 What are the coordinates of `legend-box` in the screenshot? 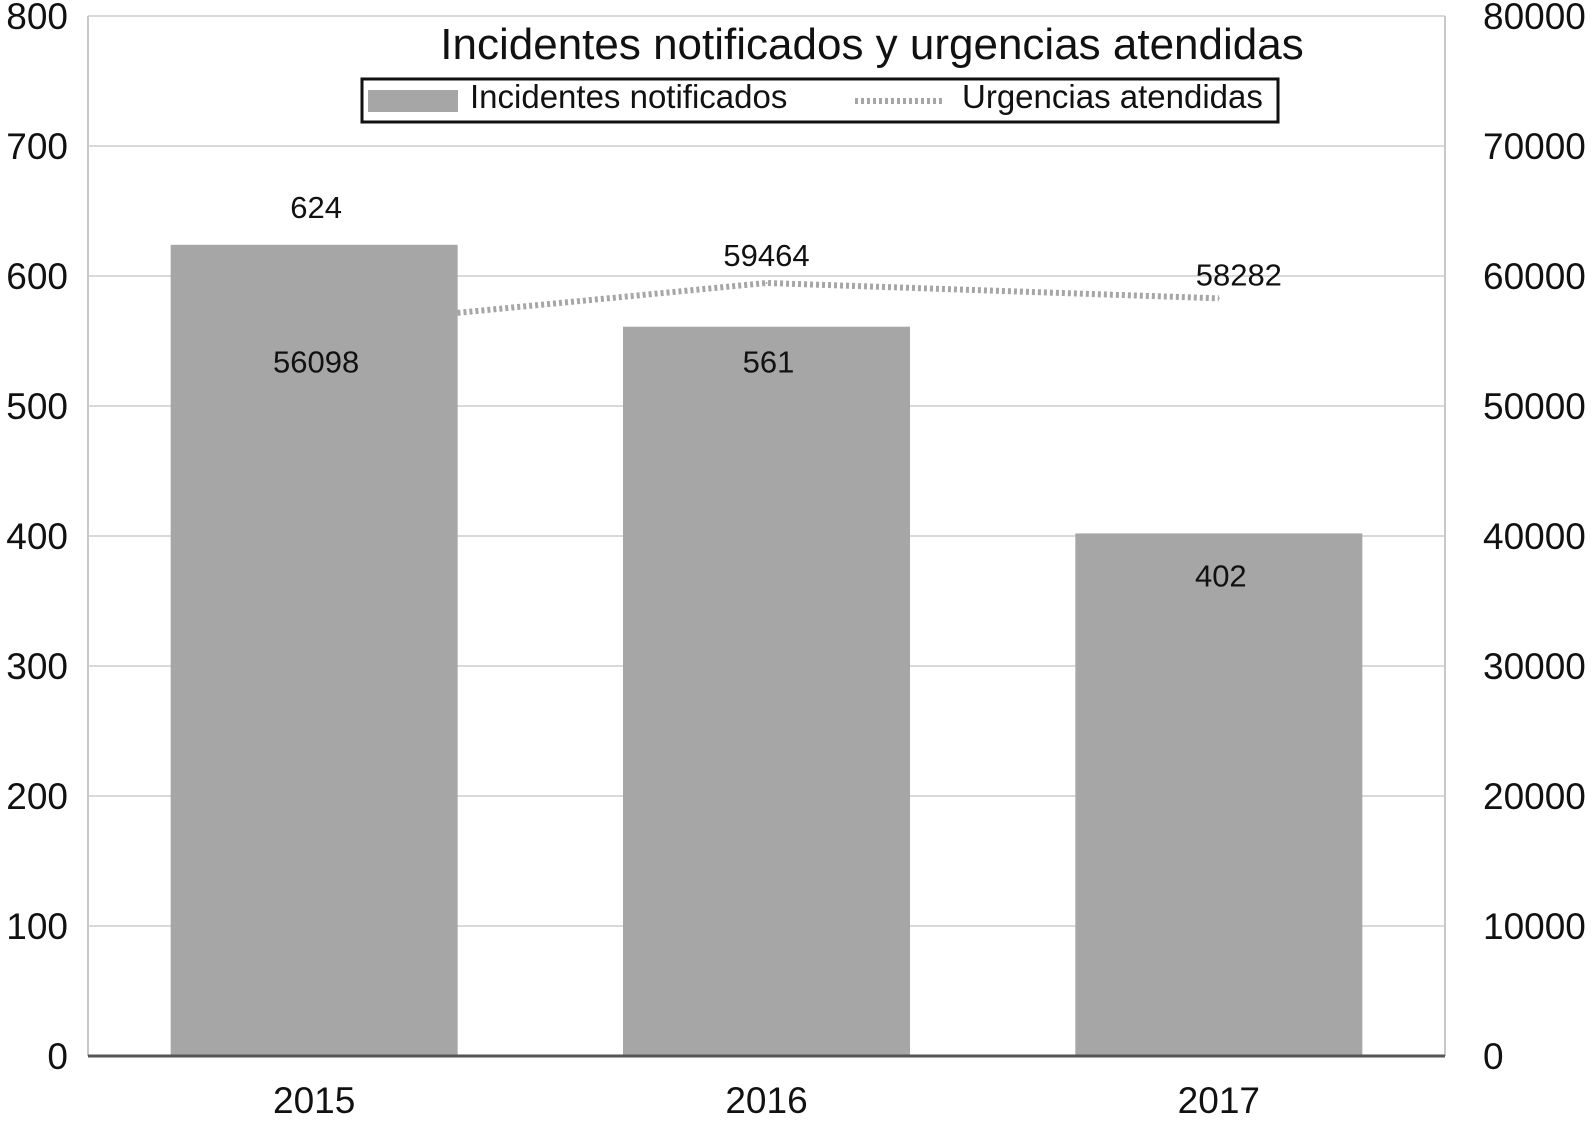 It's located at (820, 100).